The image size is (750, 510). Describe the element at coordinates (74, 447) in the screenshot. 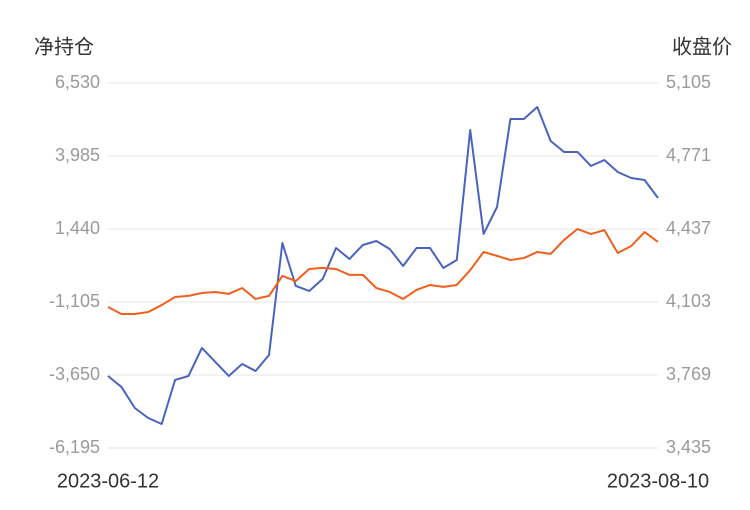

I see `y-tick-label: -6,195` at that location.